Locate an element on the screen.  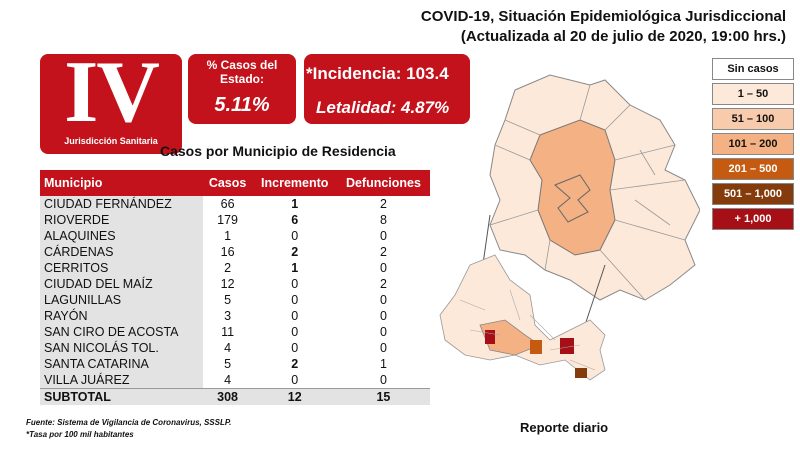
rate-footnote: *Tasa por 100 mil habitantes is located at coordinates (80, 434).